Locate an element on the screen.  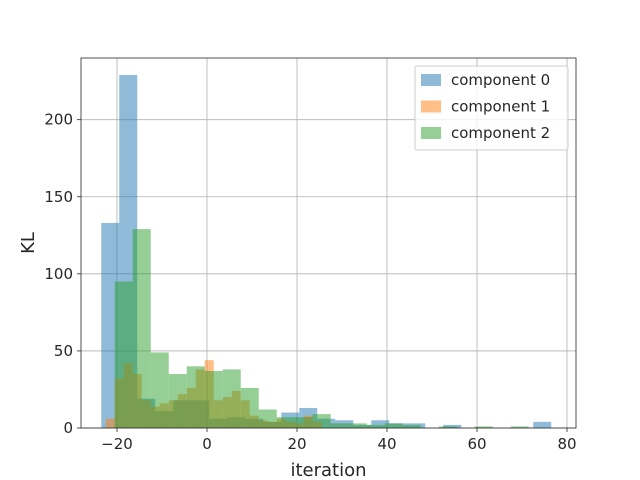
x-tick-label: 0 is located at coordinates (207, 444).